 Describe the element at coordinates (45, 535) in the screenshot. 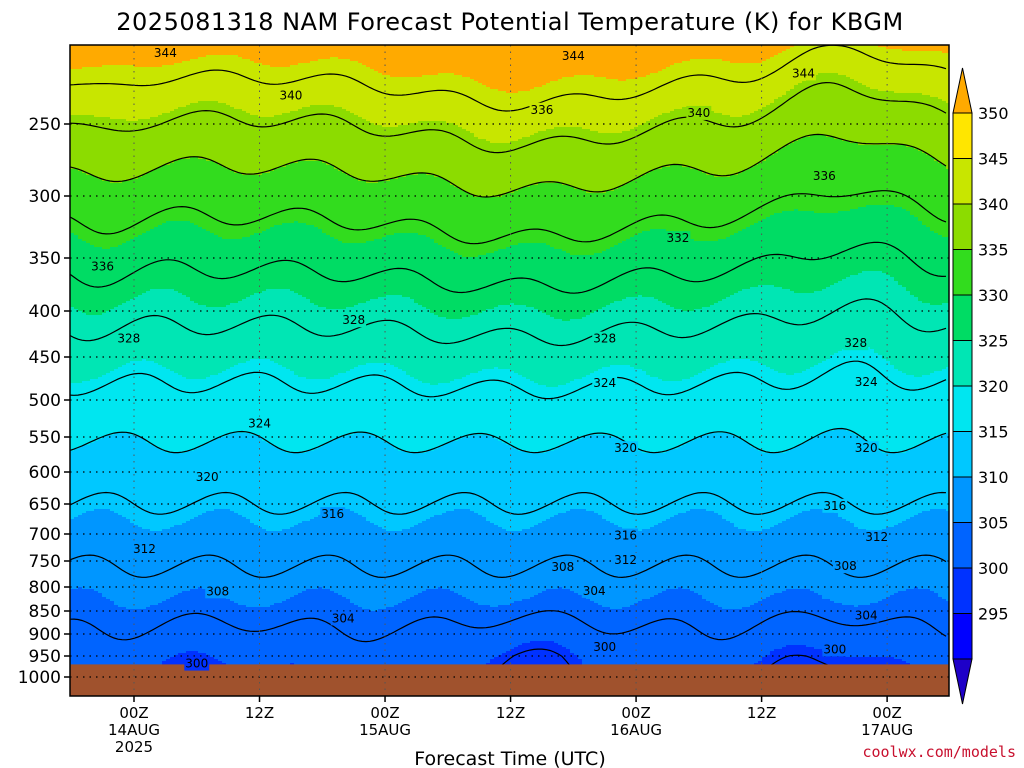

I see `y-tick-label-700: 700` at that location.